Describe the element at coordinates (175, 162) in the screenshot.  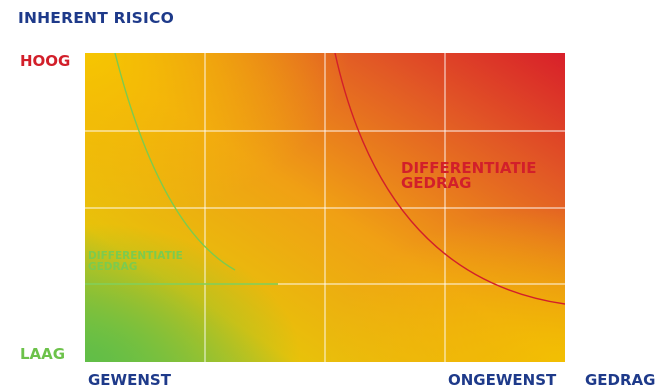
I see `low-differentiation-curve` at that location.